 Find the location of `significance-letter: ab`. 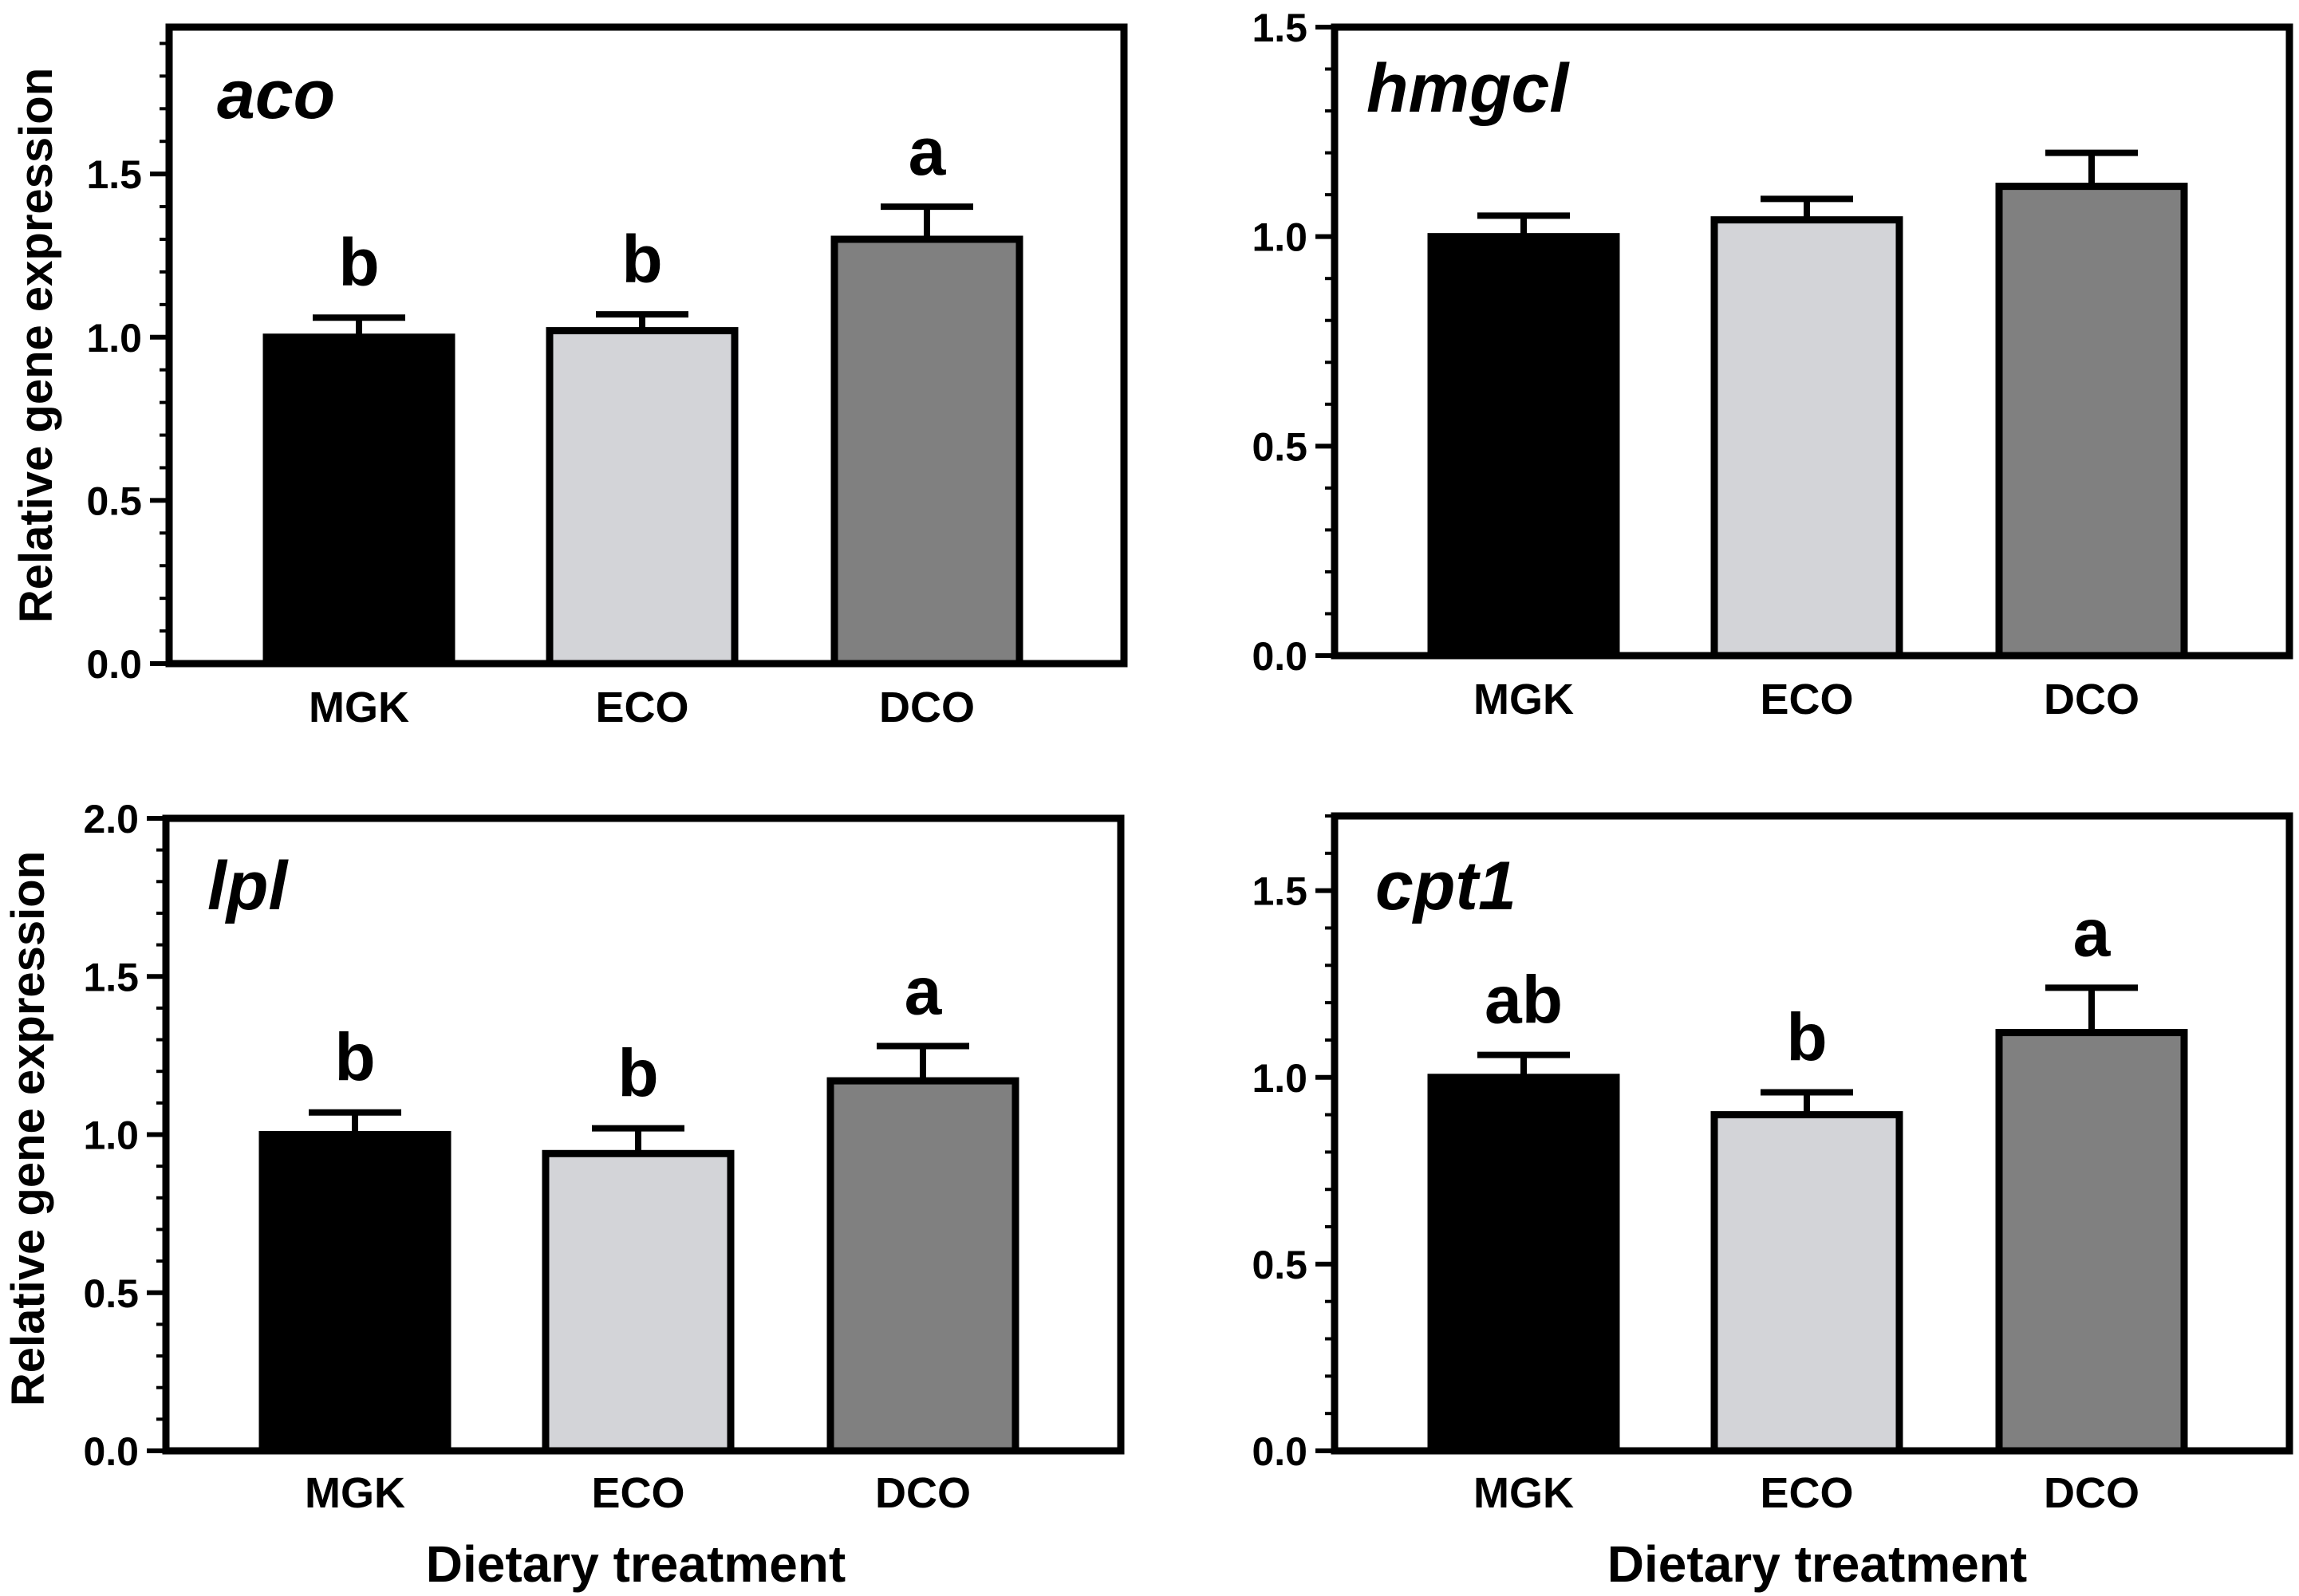

significance-letter: ab is located at coordinates (1524, 1000).